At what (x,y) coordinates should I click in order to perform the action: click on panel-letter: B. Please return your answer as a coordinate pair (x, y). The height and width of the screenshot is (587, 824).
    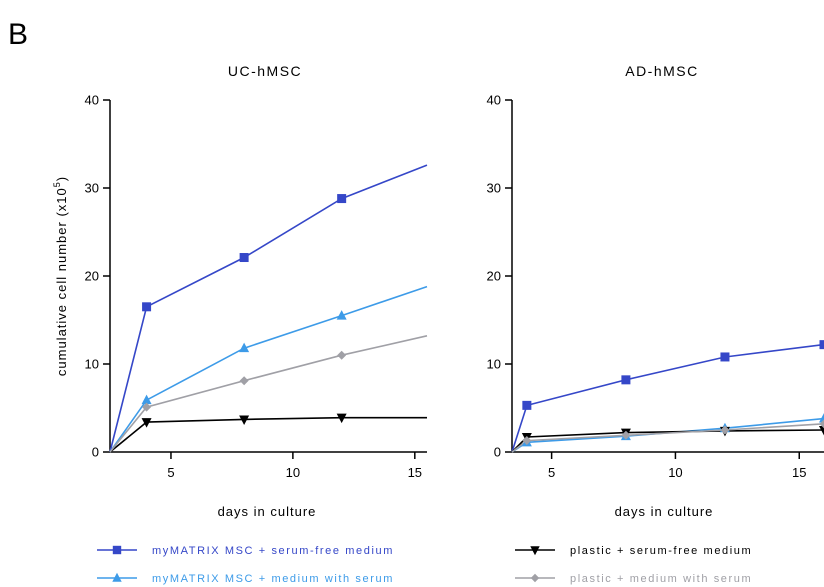
    Looking at the image, I should click on (18, 34).